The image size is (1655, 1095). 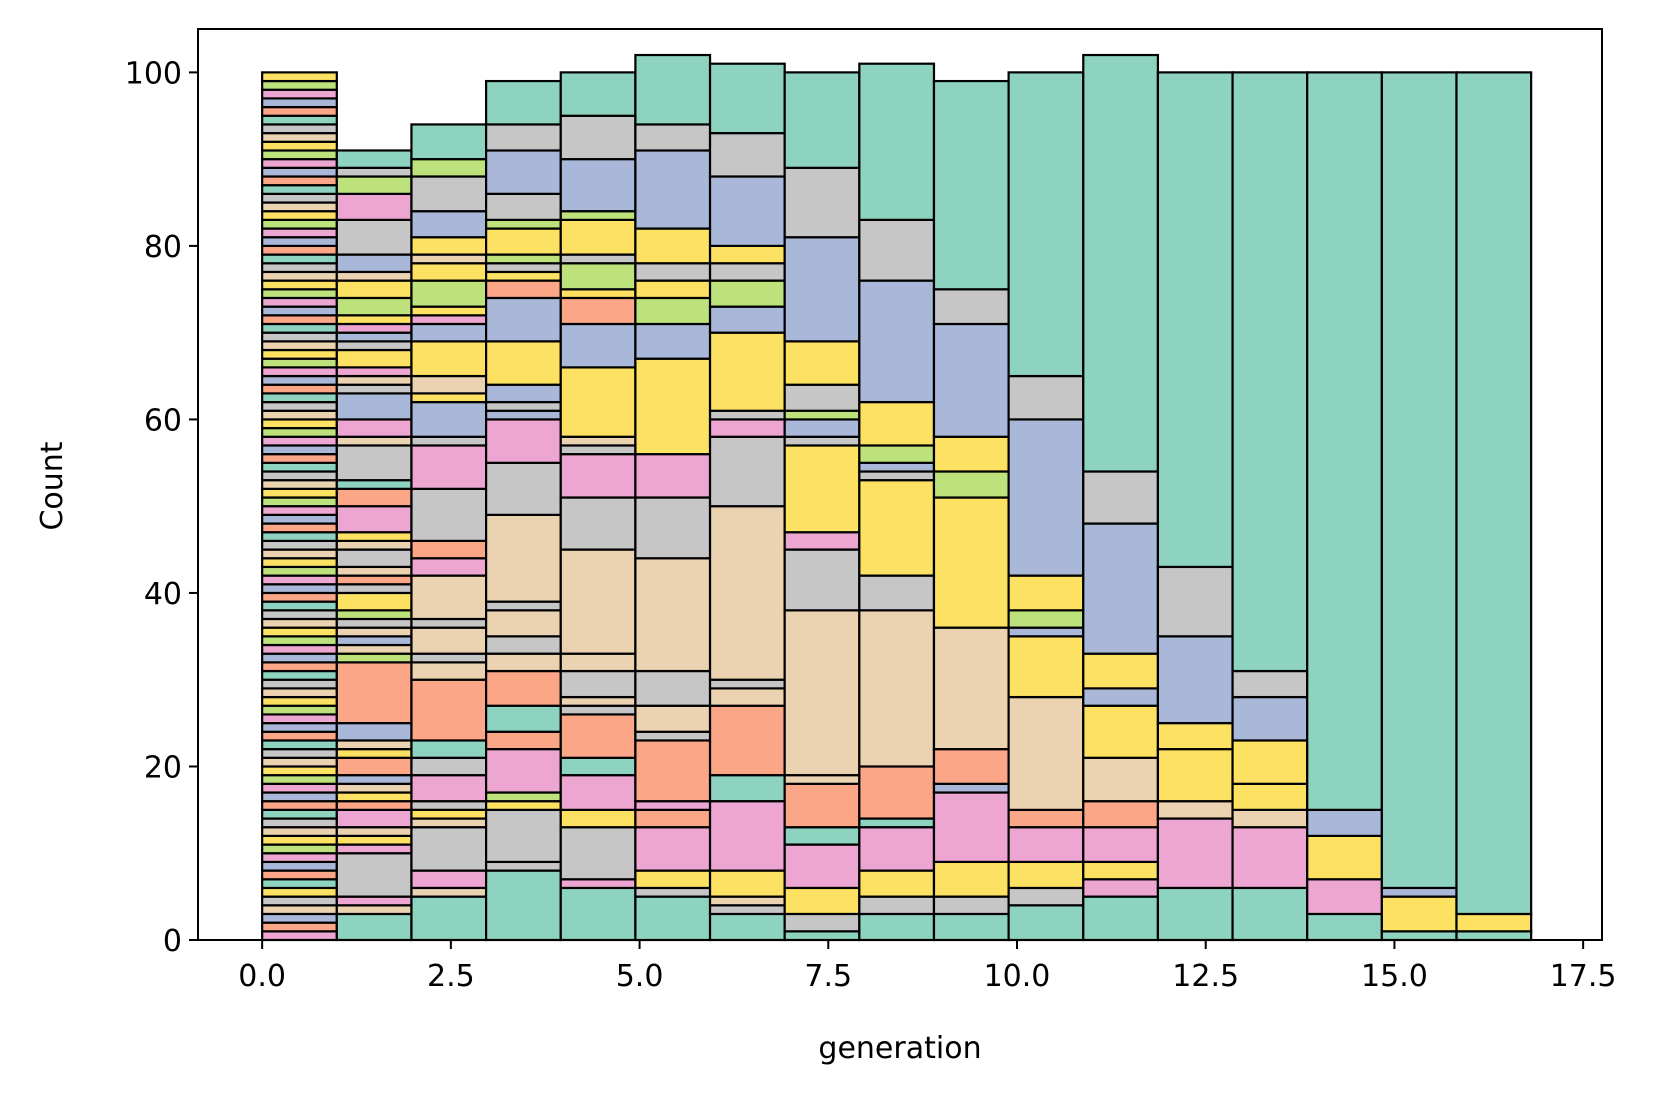 What do you see at coordinates (153, 73) in the screenshot?
I see `y-tick-label: 100` at bounding box center [153, 73].